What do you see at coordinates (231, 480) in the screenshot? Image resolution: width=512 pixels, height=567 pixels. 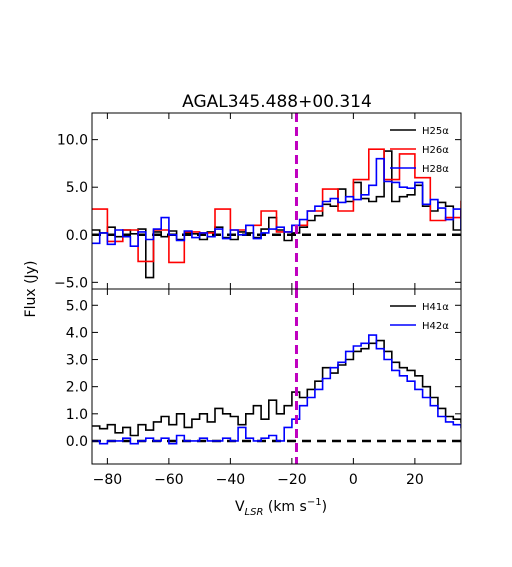 I see `x-tick-label: −40` at bounding box center [231, 480].